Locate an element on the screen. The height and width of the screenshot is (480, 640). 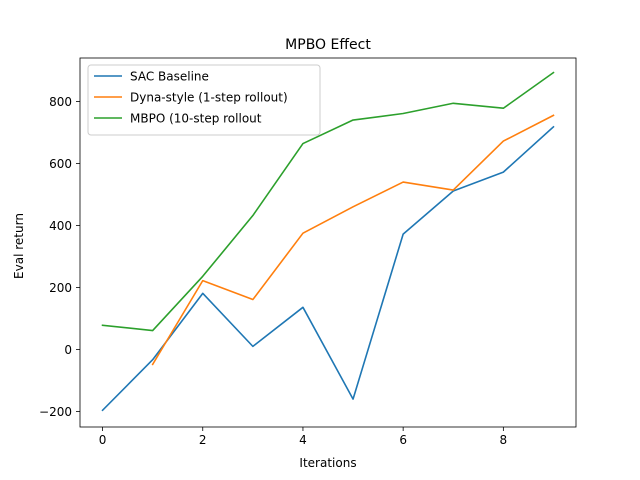
x-tick-label: 0 is located at coordinates (103, 440).